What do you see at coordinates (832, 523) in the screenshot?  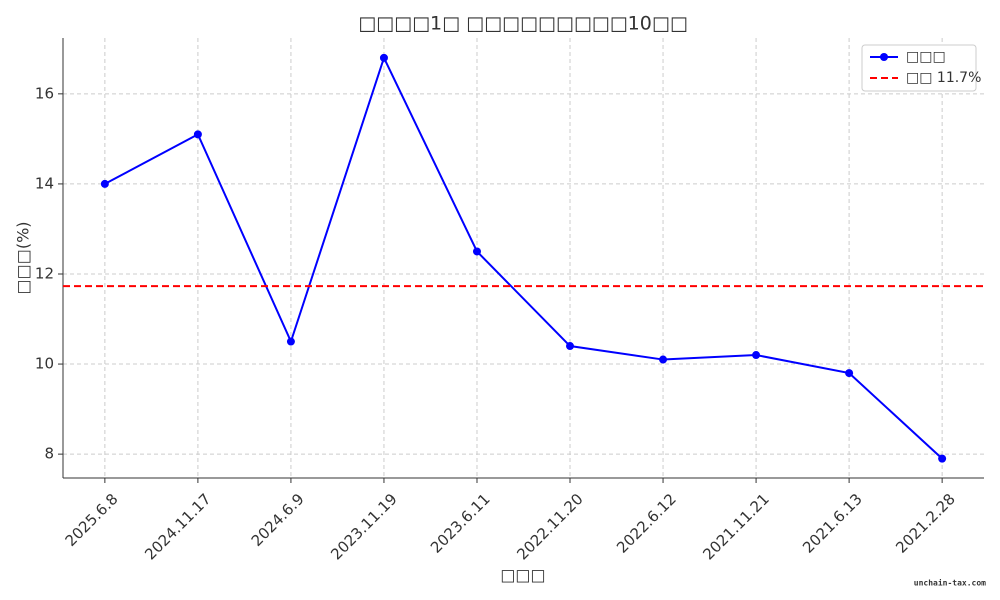 I see `x-tick-label: 2021.6.13` at bounding box center [832, 523].